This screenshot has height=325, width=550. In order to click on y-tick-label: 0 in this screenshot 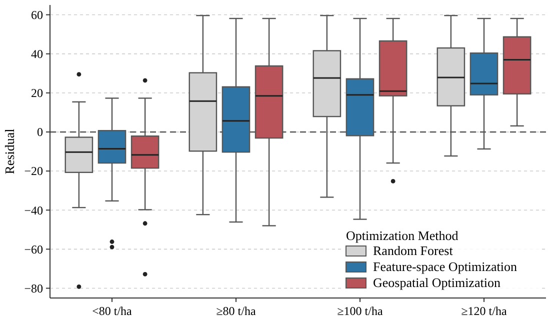, I will do `click(40, 132)`.